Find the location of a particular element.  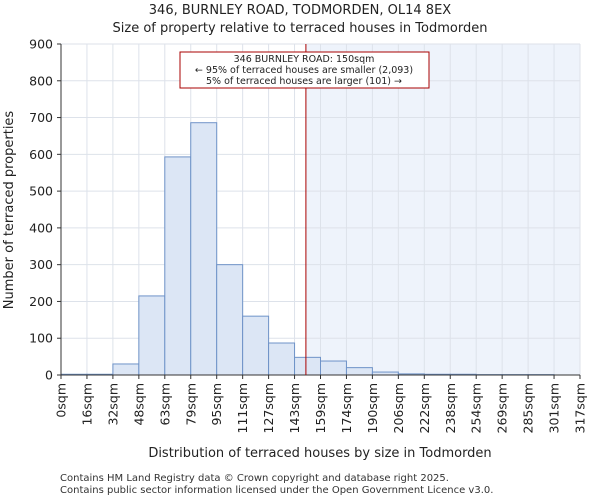

x-tick-label: 206sqm is located at coordinates (398, 408).